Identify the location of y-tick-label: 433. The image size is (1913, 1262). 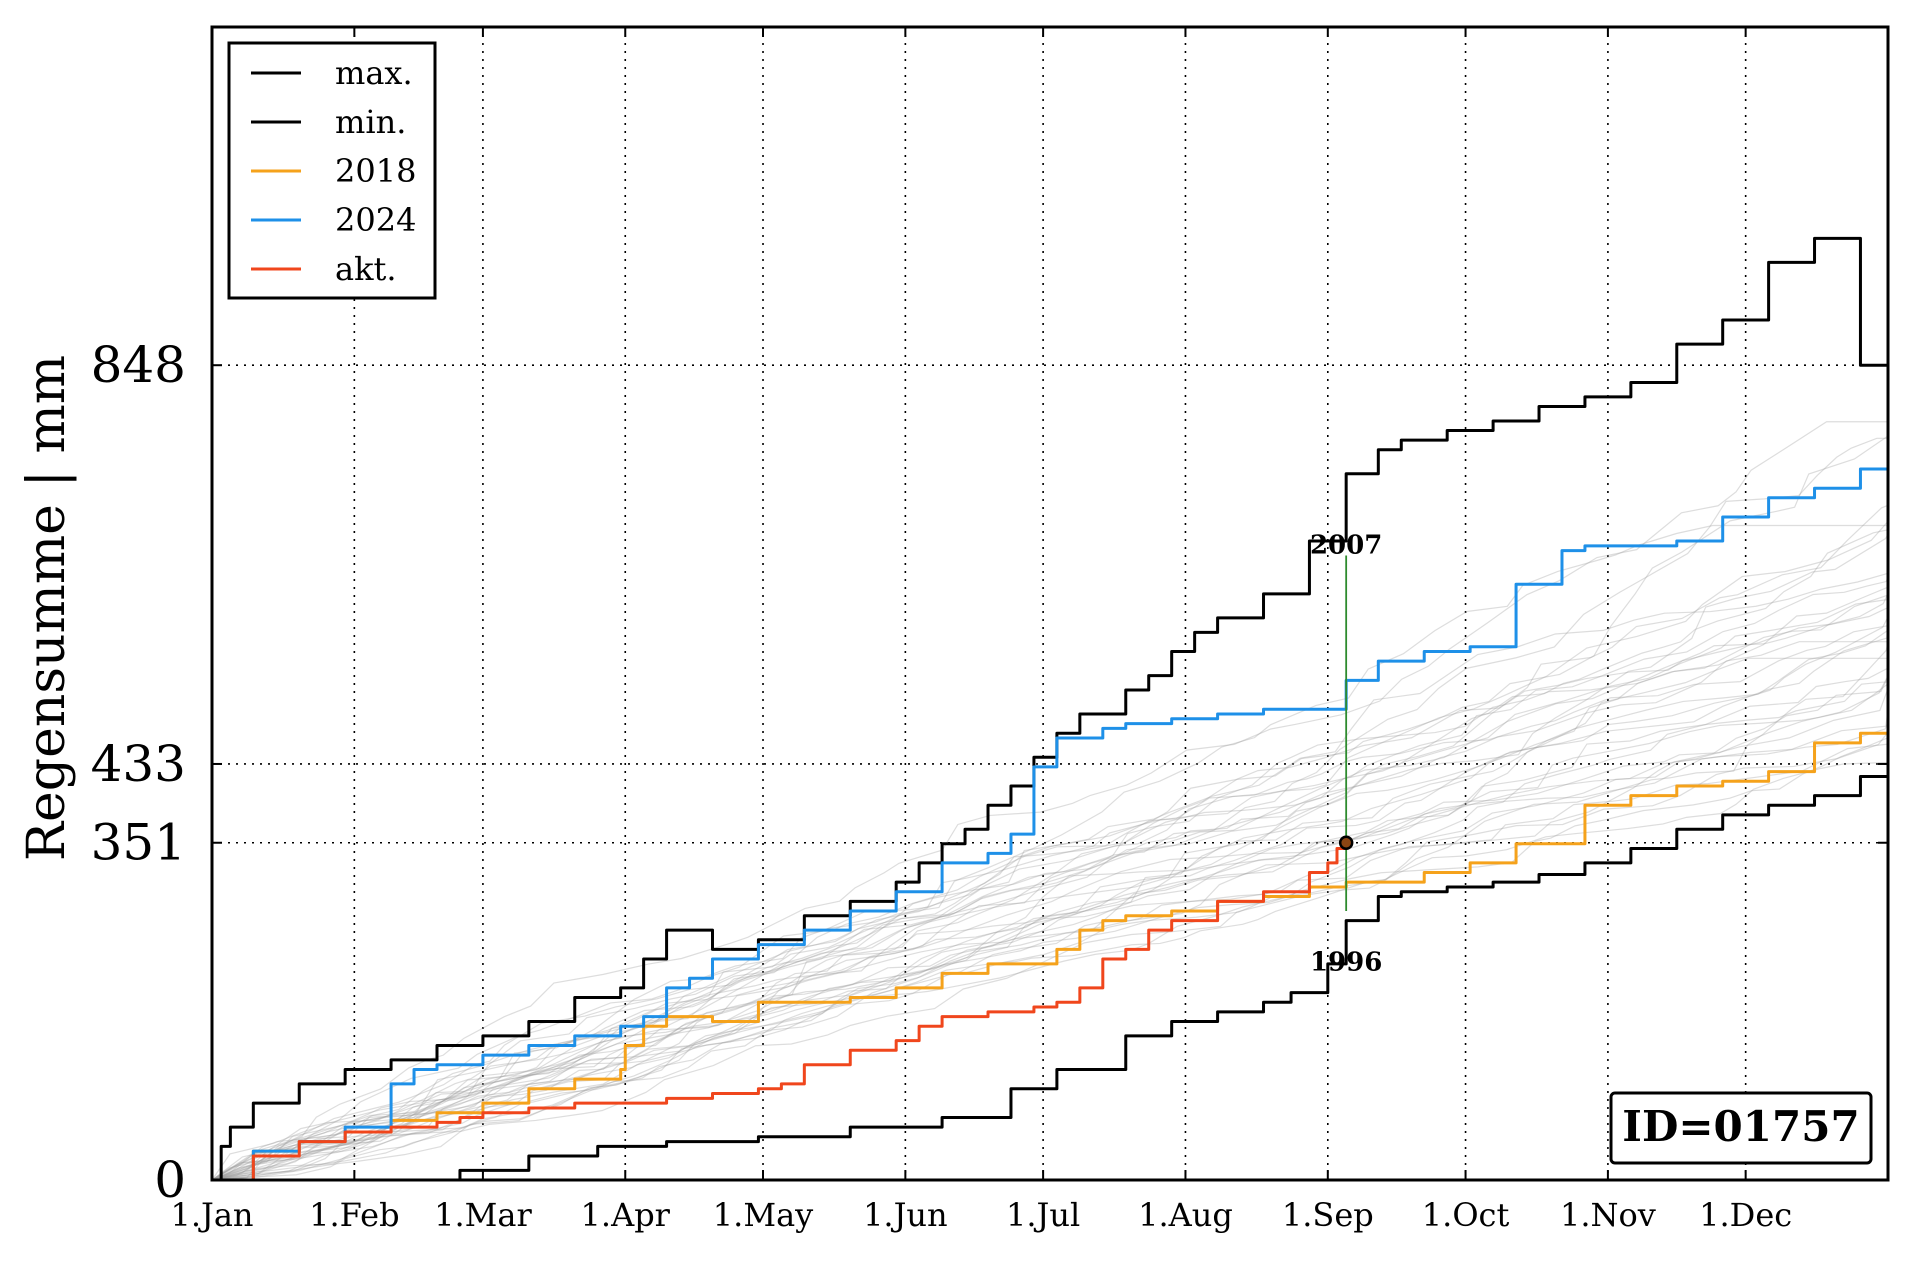
(138, 764).